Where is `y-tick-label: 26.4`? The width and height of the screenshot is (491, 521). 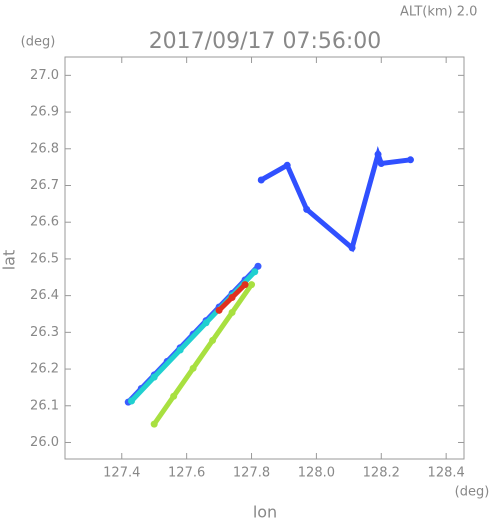
y-tick-label: 26.4 is located at coordinates (44, 295).